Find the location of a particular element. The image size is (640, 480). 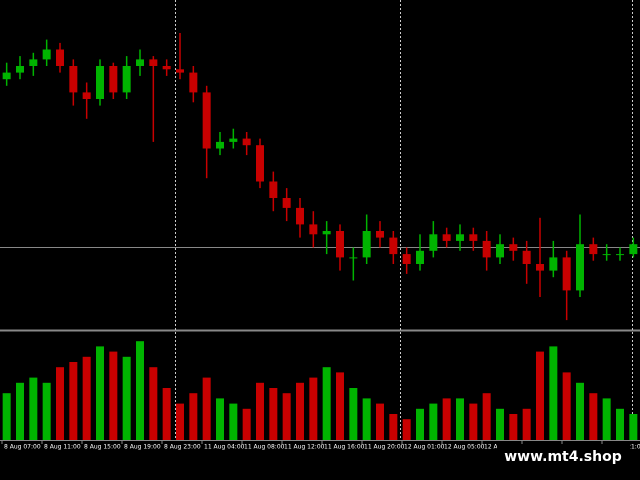

x-tick-label: 8 Aug 23:00 is located at coordinates (182, 447).